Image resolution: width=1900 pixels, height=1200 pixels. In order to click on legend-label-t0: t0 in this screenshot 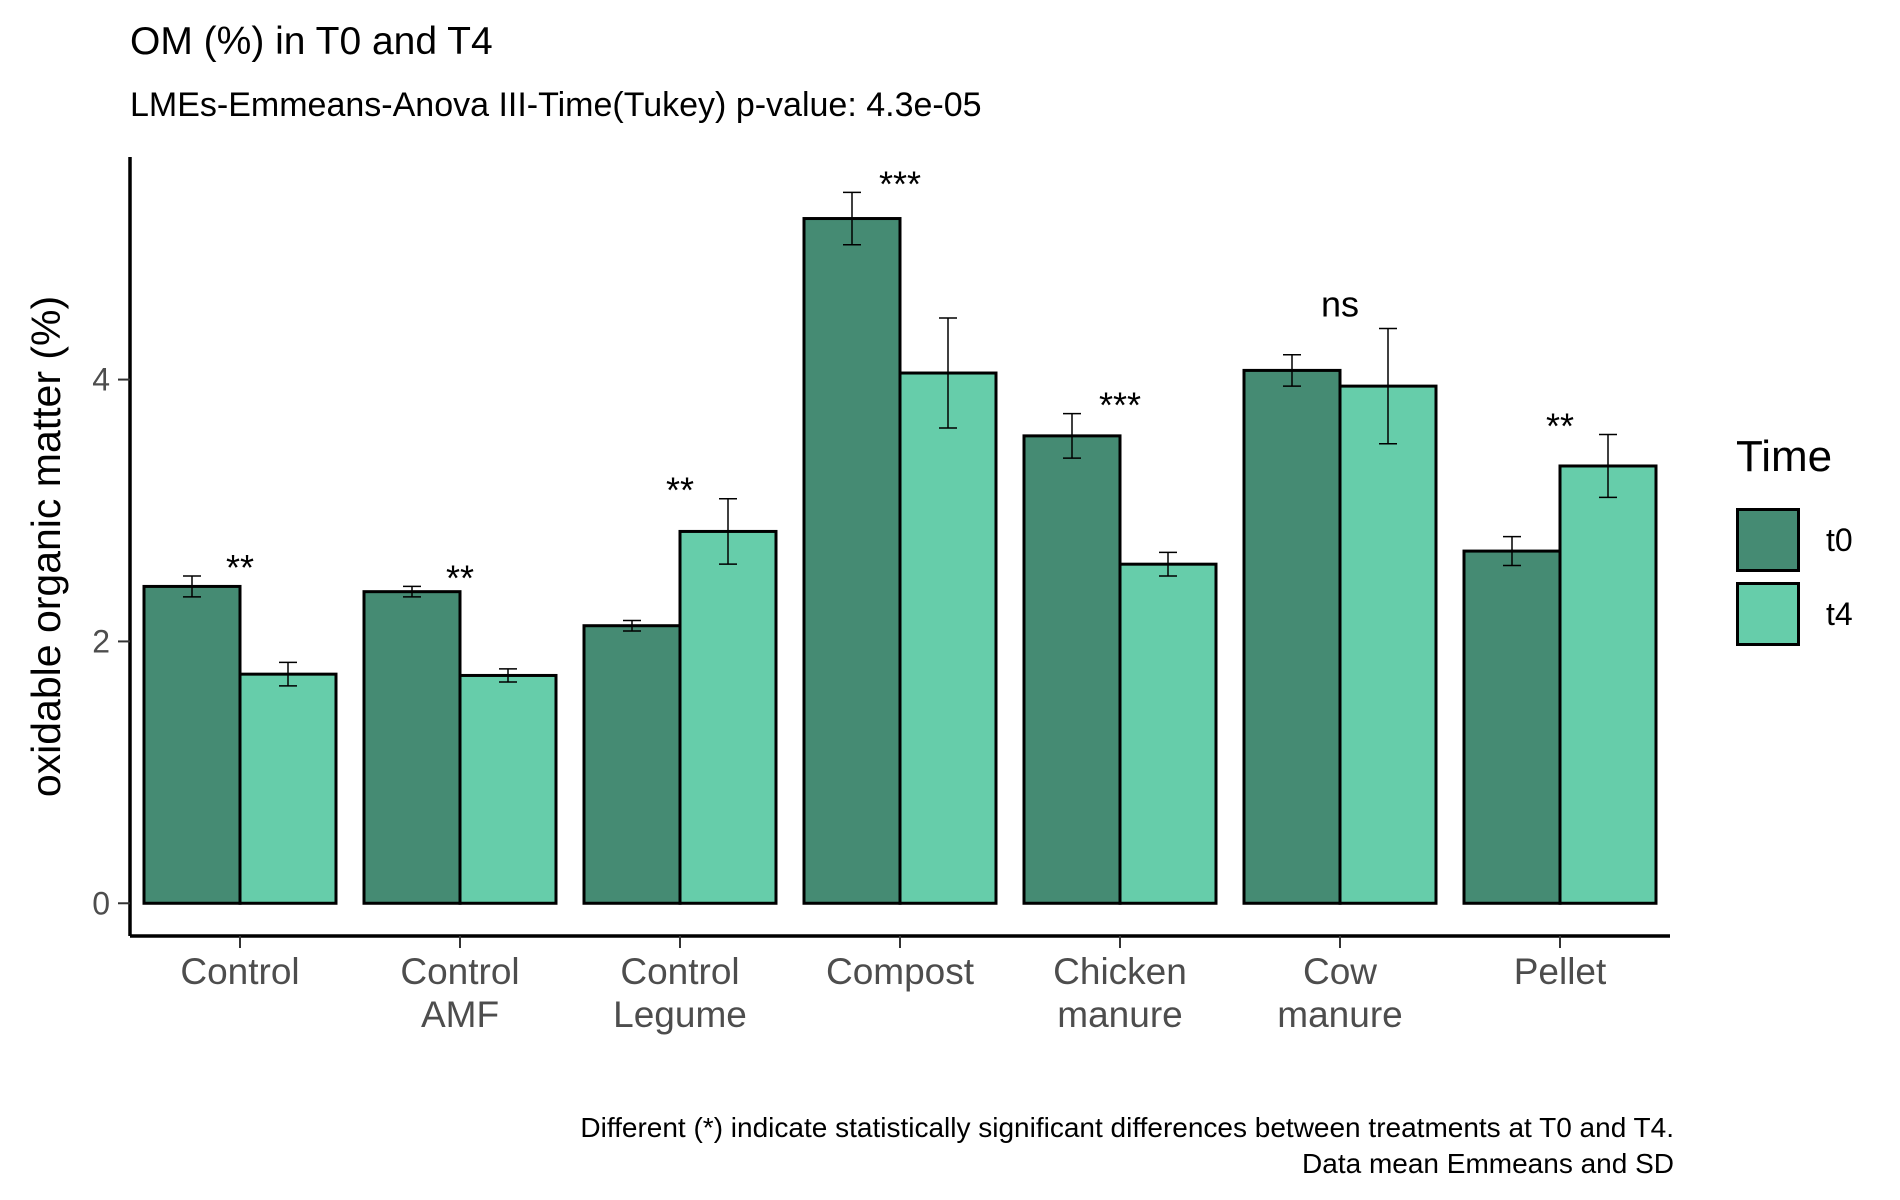, I will do `click(1839, 540)`.